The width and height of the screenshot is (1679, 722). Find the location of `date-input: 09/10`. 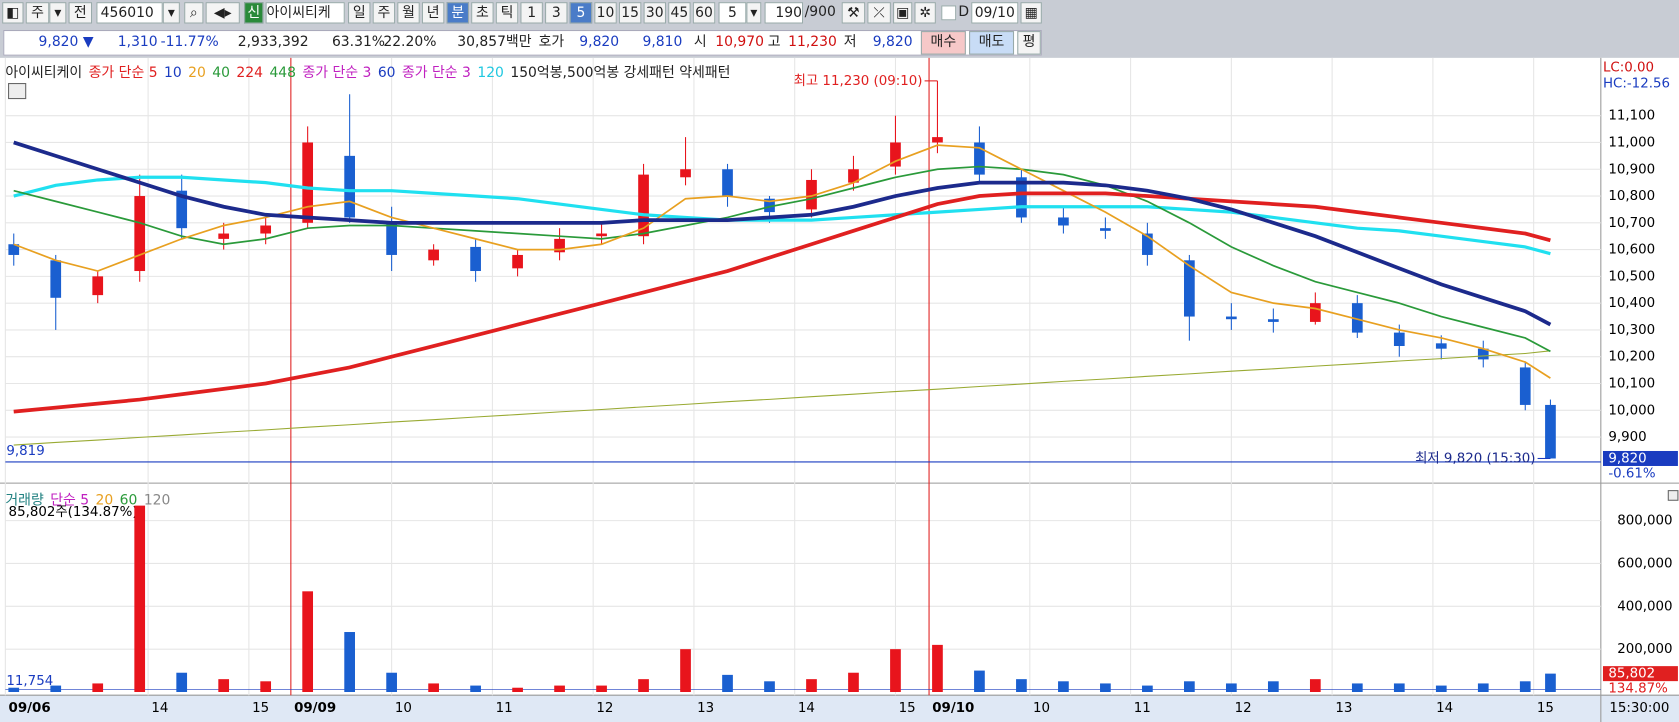

date-input: 09/10 is located at coordinates (995, 13).